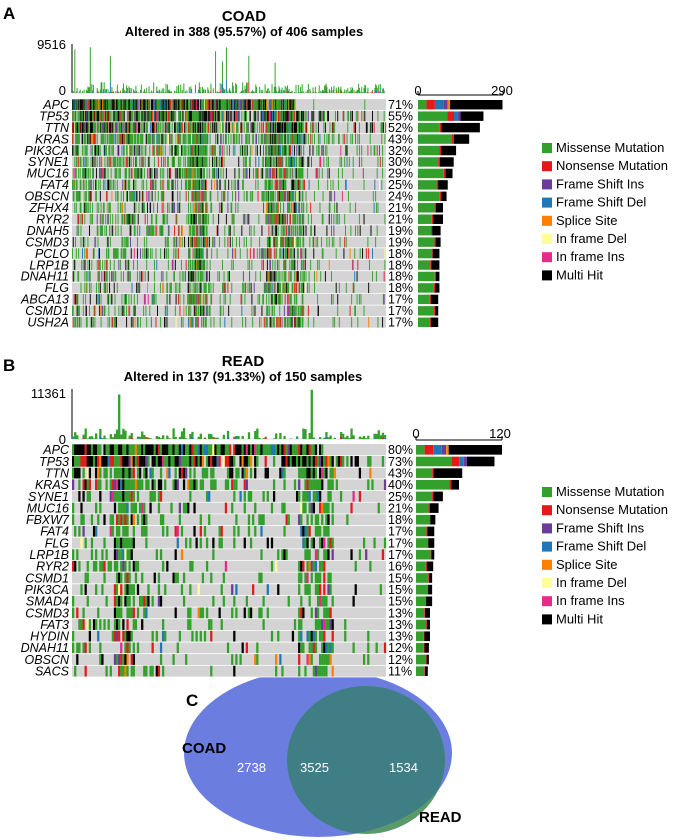 This screenshot has width=685, height=840. Describe the element at coordinates (428, 299) in the screenshot. I see `gene-count-bar` at that location.